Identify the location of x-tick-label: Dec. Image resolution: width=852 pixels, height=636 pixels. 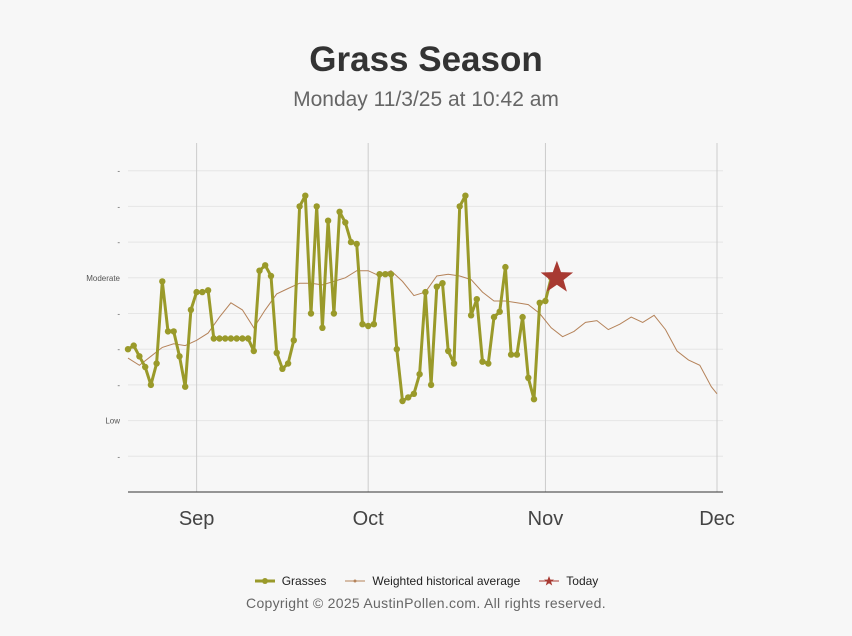
(717, 519).